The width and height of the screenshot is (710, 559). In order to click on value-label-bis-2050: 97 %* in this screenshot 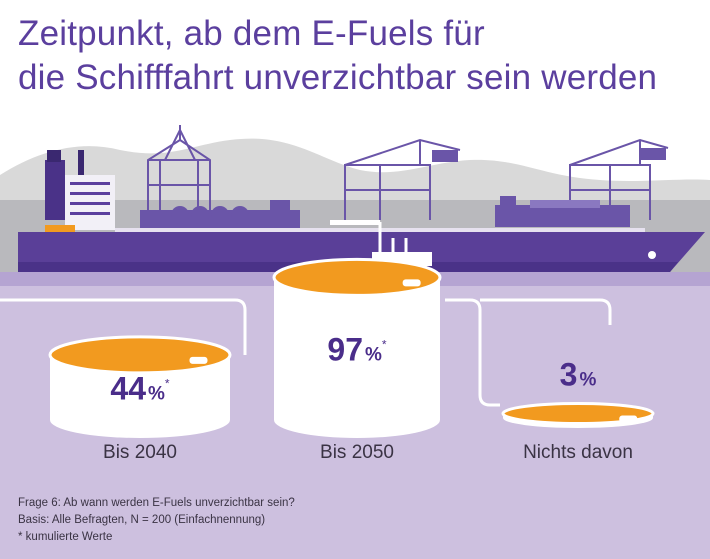, I will do `click(357, 350)`.